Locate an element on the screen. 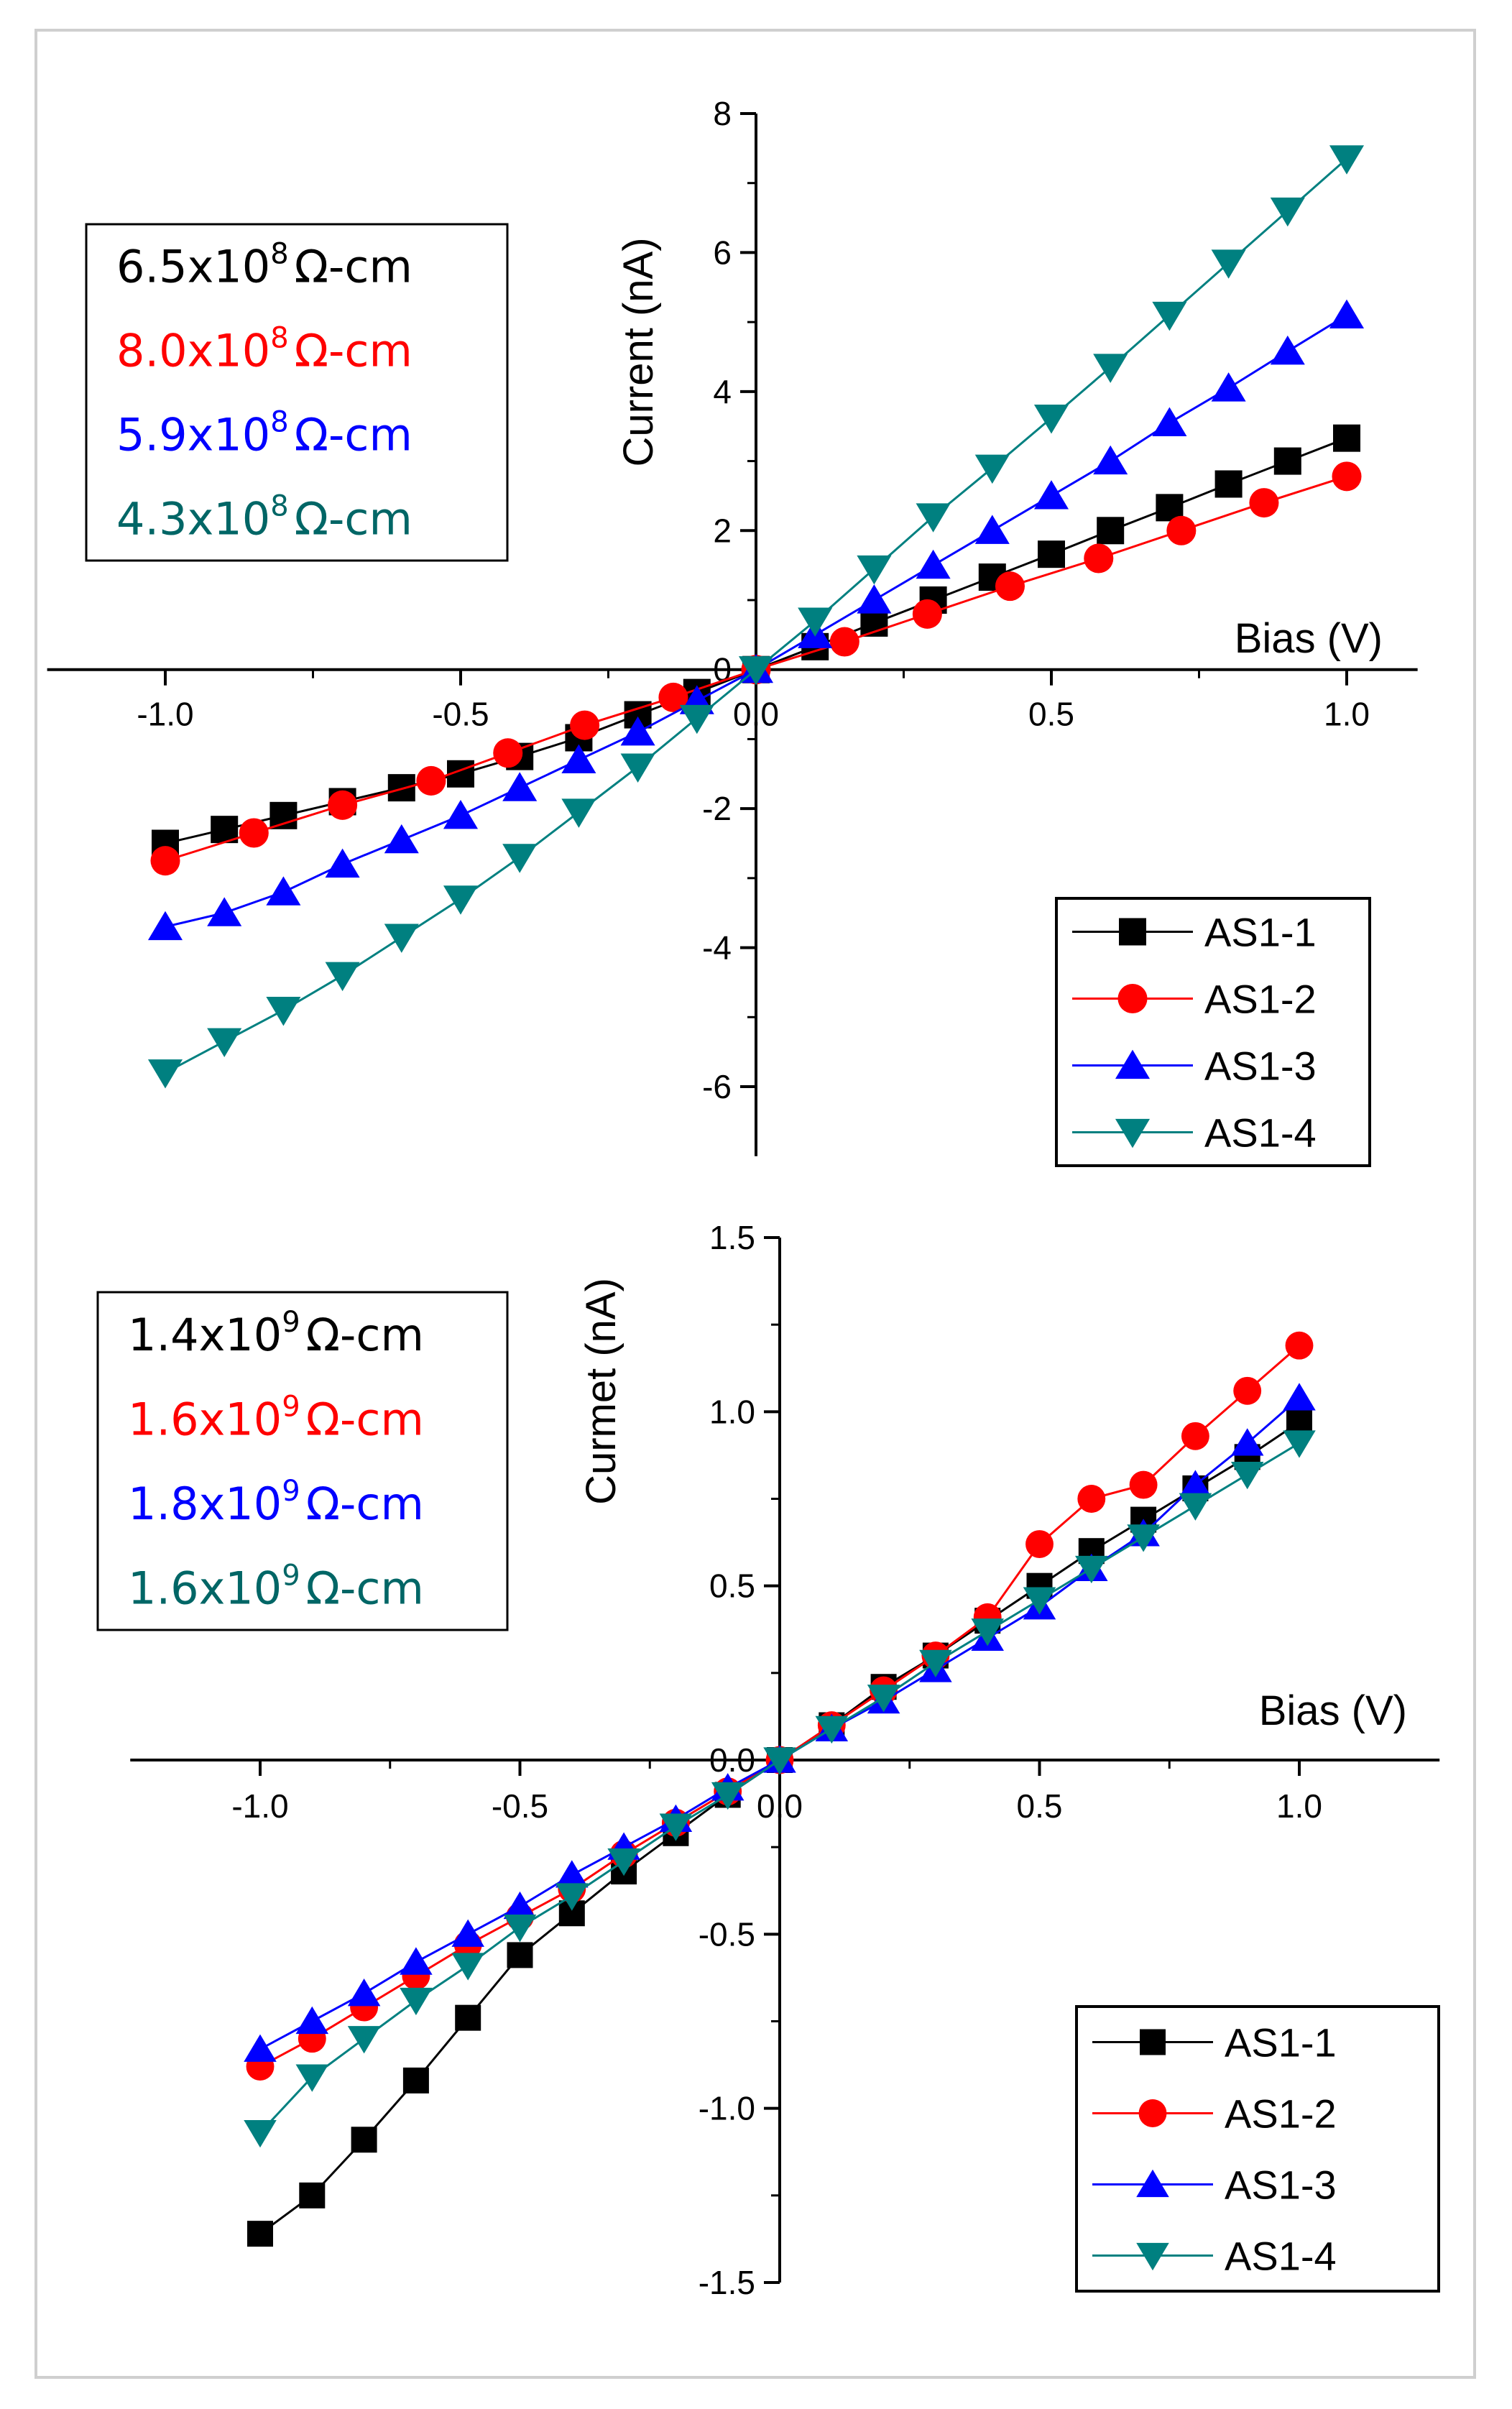  y-tick-label: 1.5 is located at coordinates (732, 1237).